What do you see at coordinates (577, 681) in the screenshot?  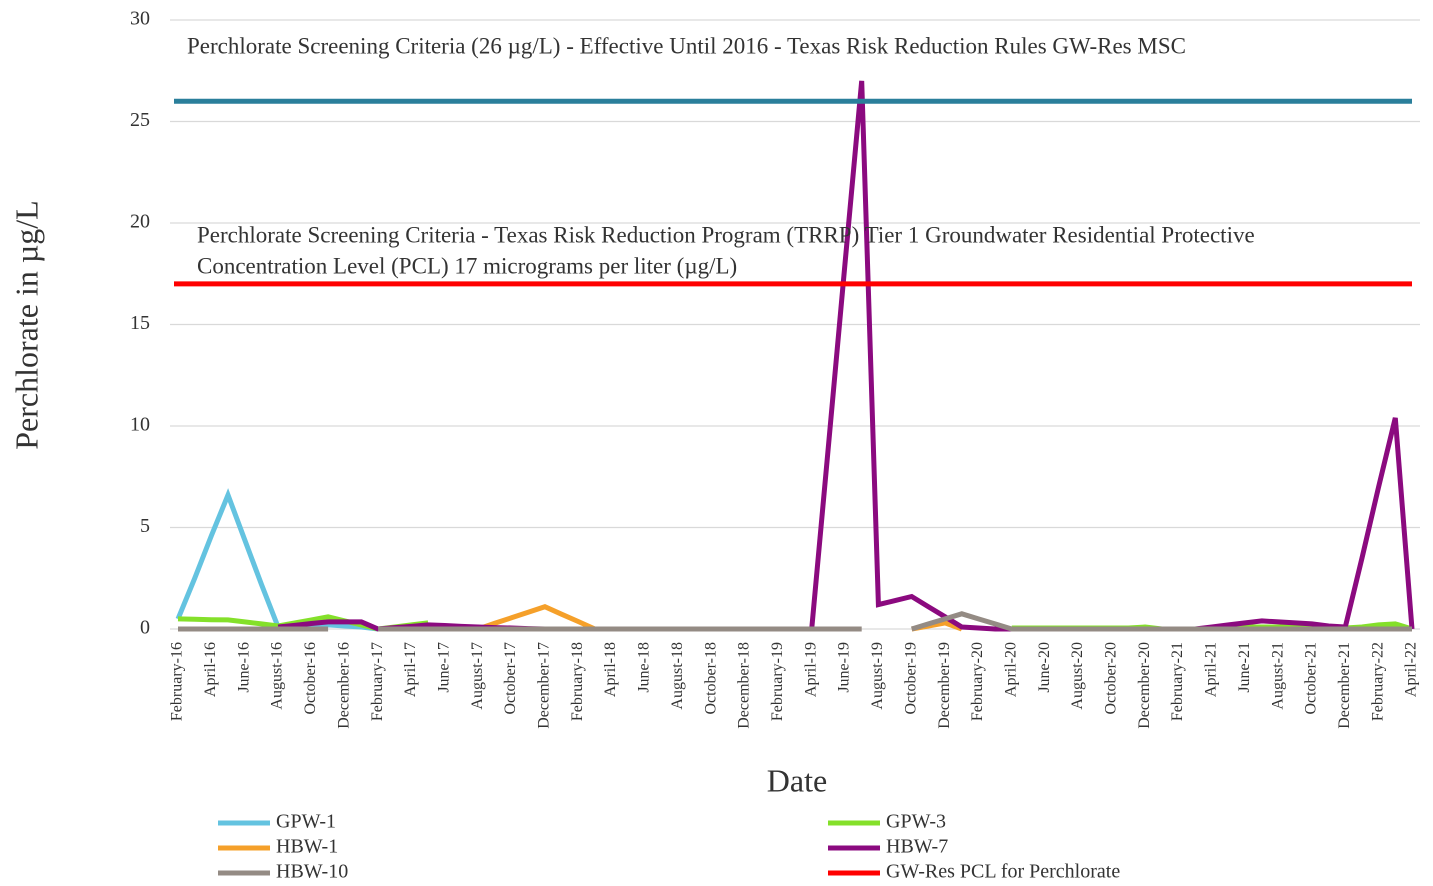 I see `x-tick-label: February-18` at bounding box center [577, 681].